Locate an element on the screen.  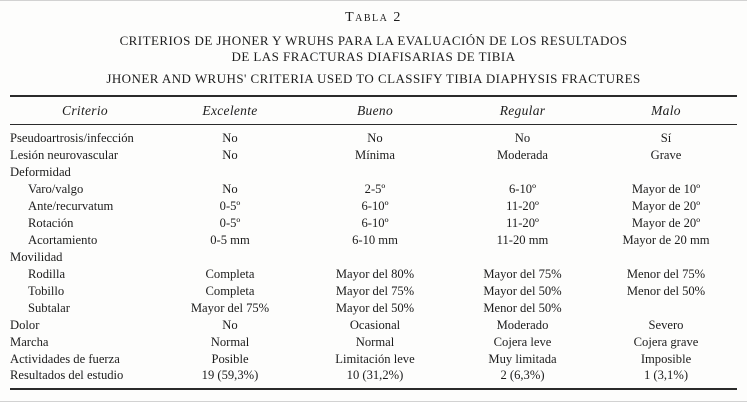
criterion-label: Resultados del estudio is located at coordinates (67, 375).